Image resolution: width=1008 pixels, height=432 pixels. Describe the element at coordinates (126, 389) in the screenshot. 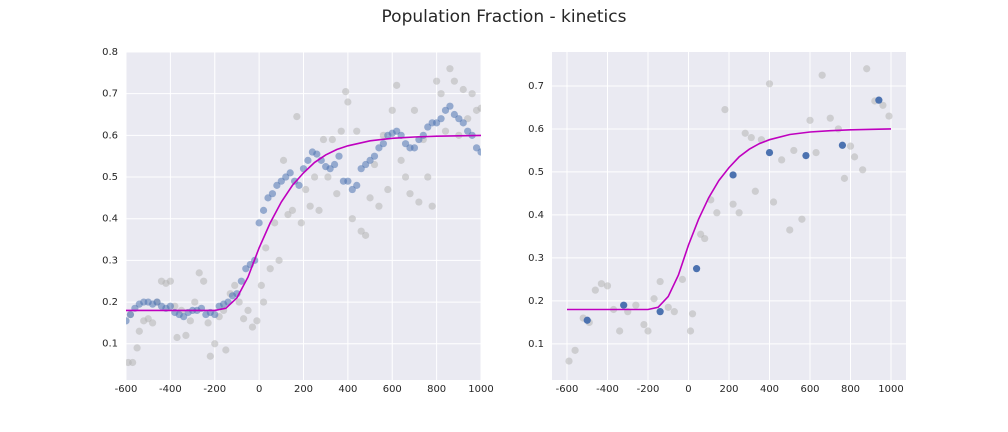

I see `x-tick-label: -600` at that location.